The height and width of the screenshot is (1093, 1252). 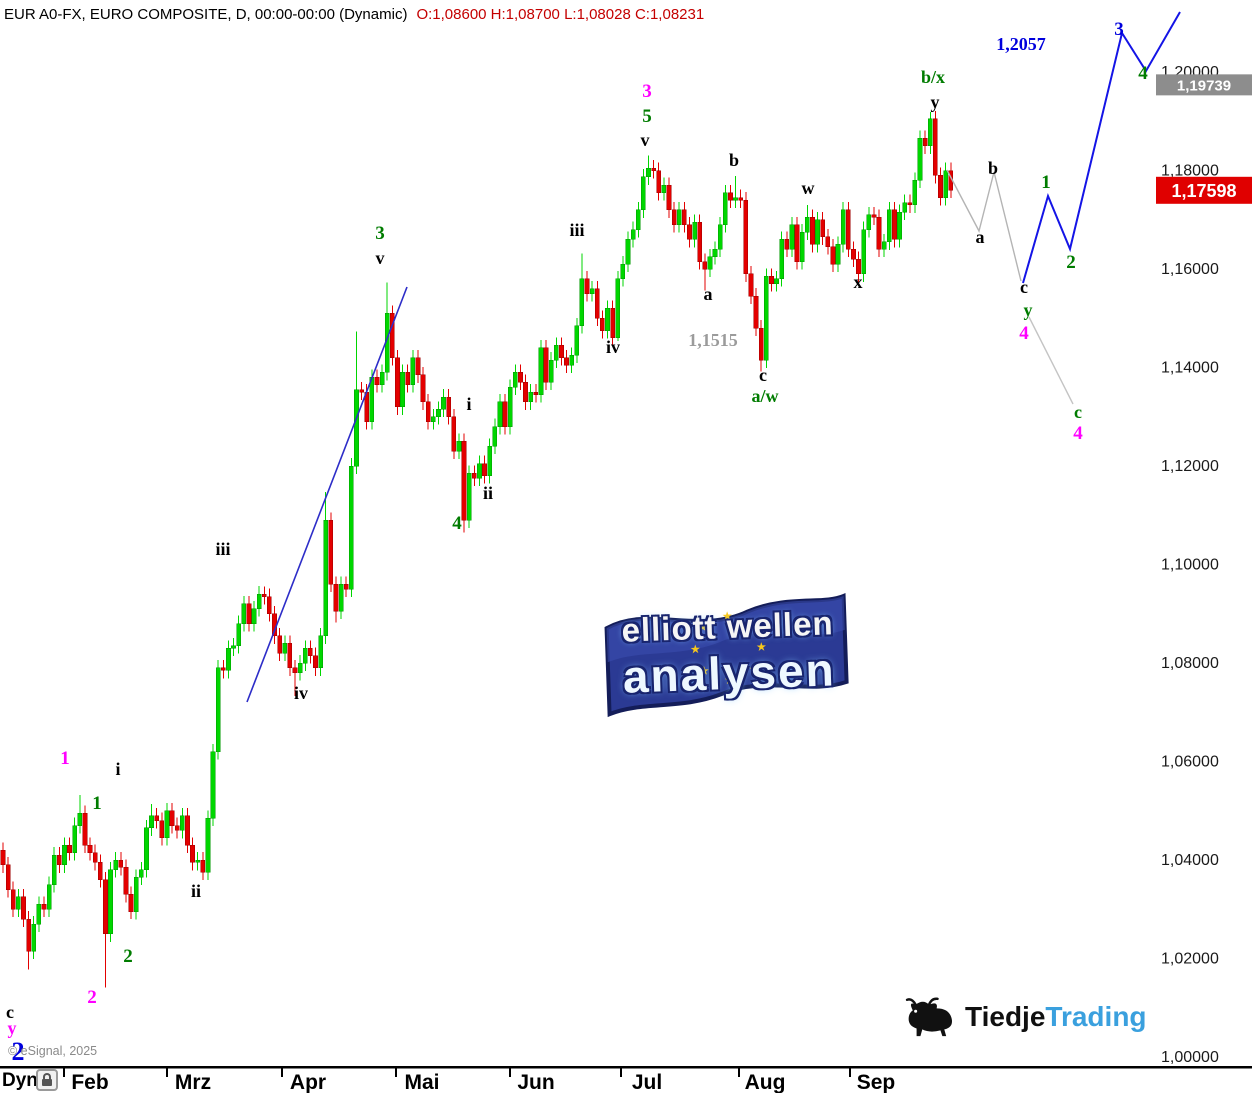 I want to click on eu-flag-icon: ★ ★ ★ ★ ★ ★ ★ ★, so click(x=726, y=655).